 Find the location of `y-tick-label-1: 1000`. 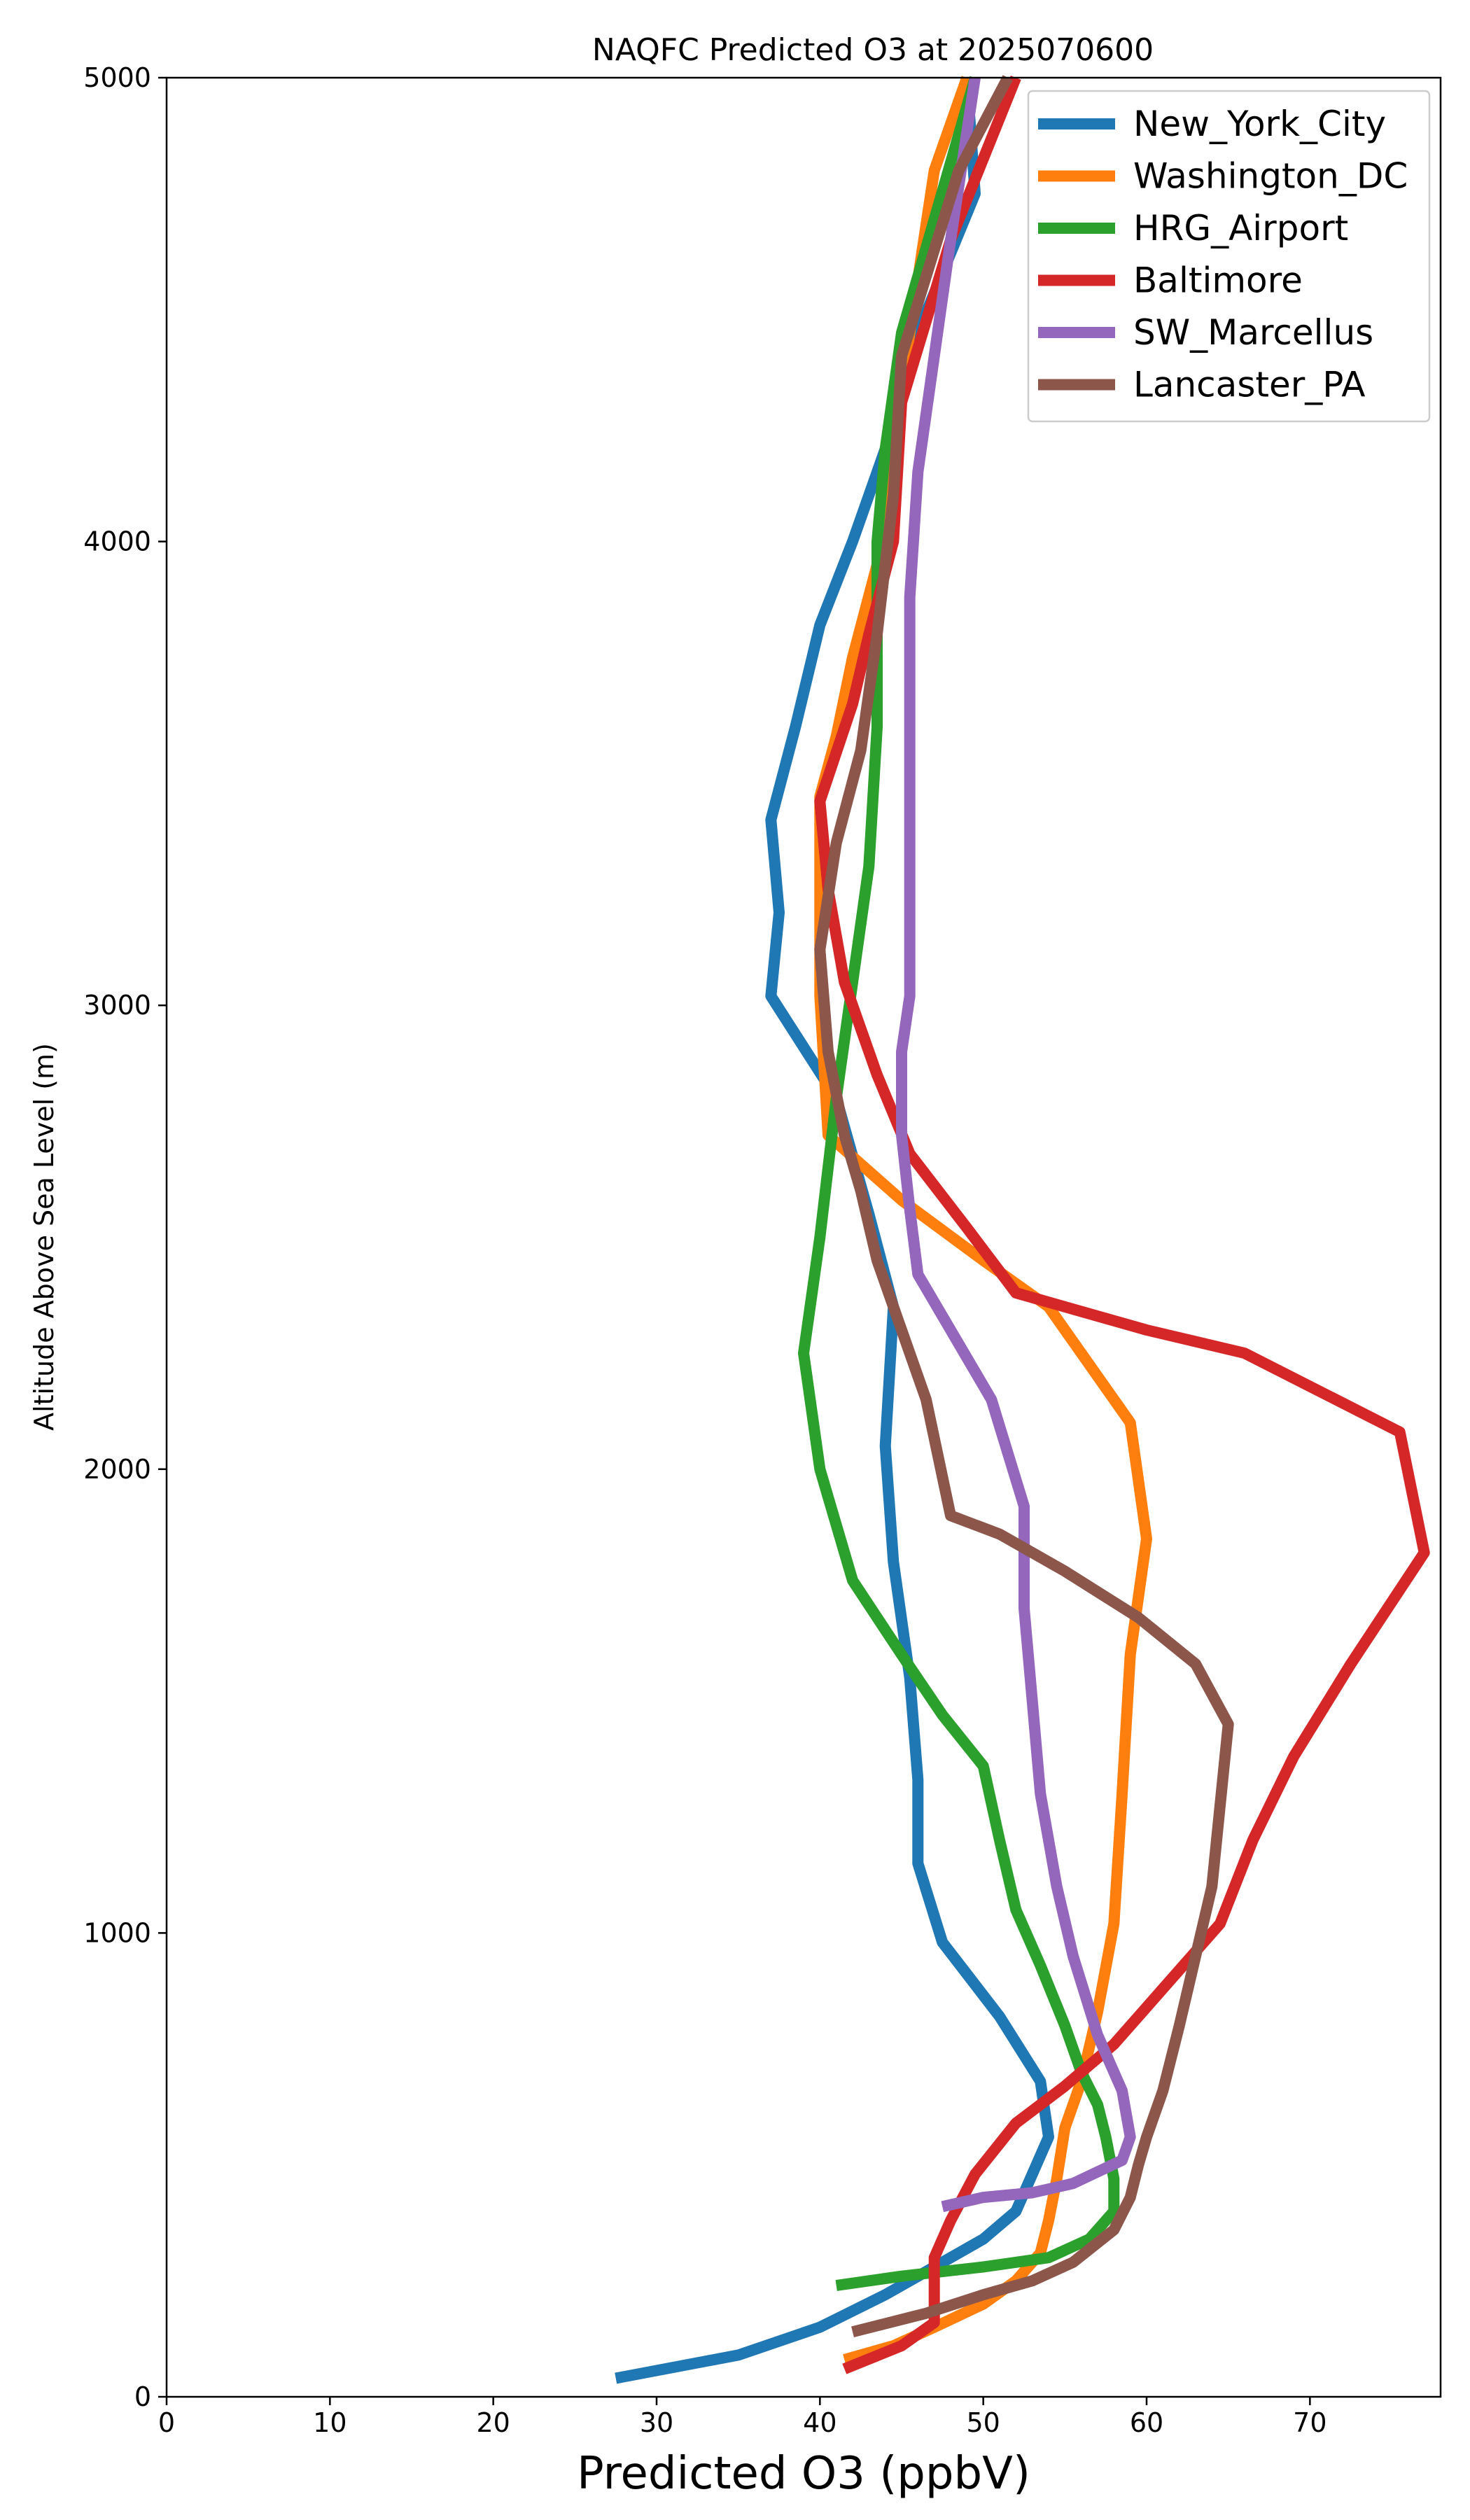

y-tick-label-1: 1000 is located at coordinates (117, 1932).